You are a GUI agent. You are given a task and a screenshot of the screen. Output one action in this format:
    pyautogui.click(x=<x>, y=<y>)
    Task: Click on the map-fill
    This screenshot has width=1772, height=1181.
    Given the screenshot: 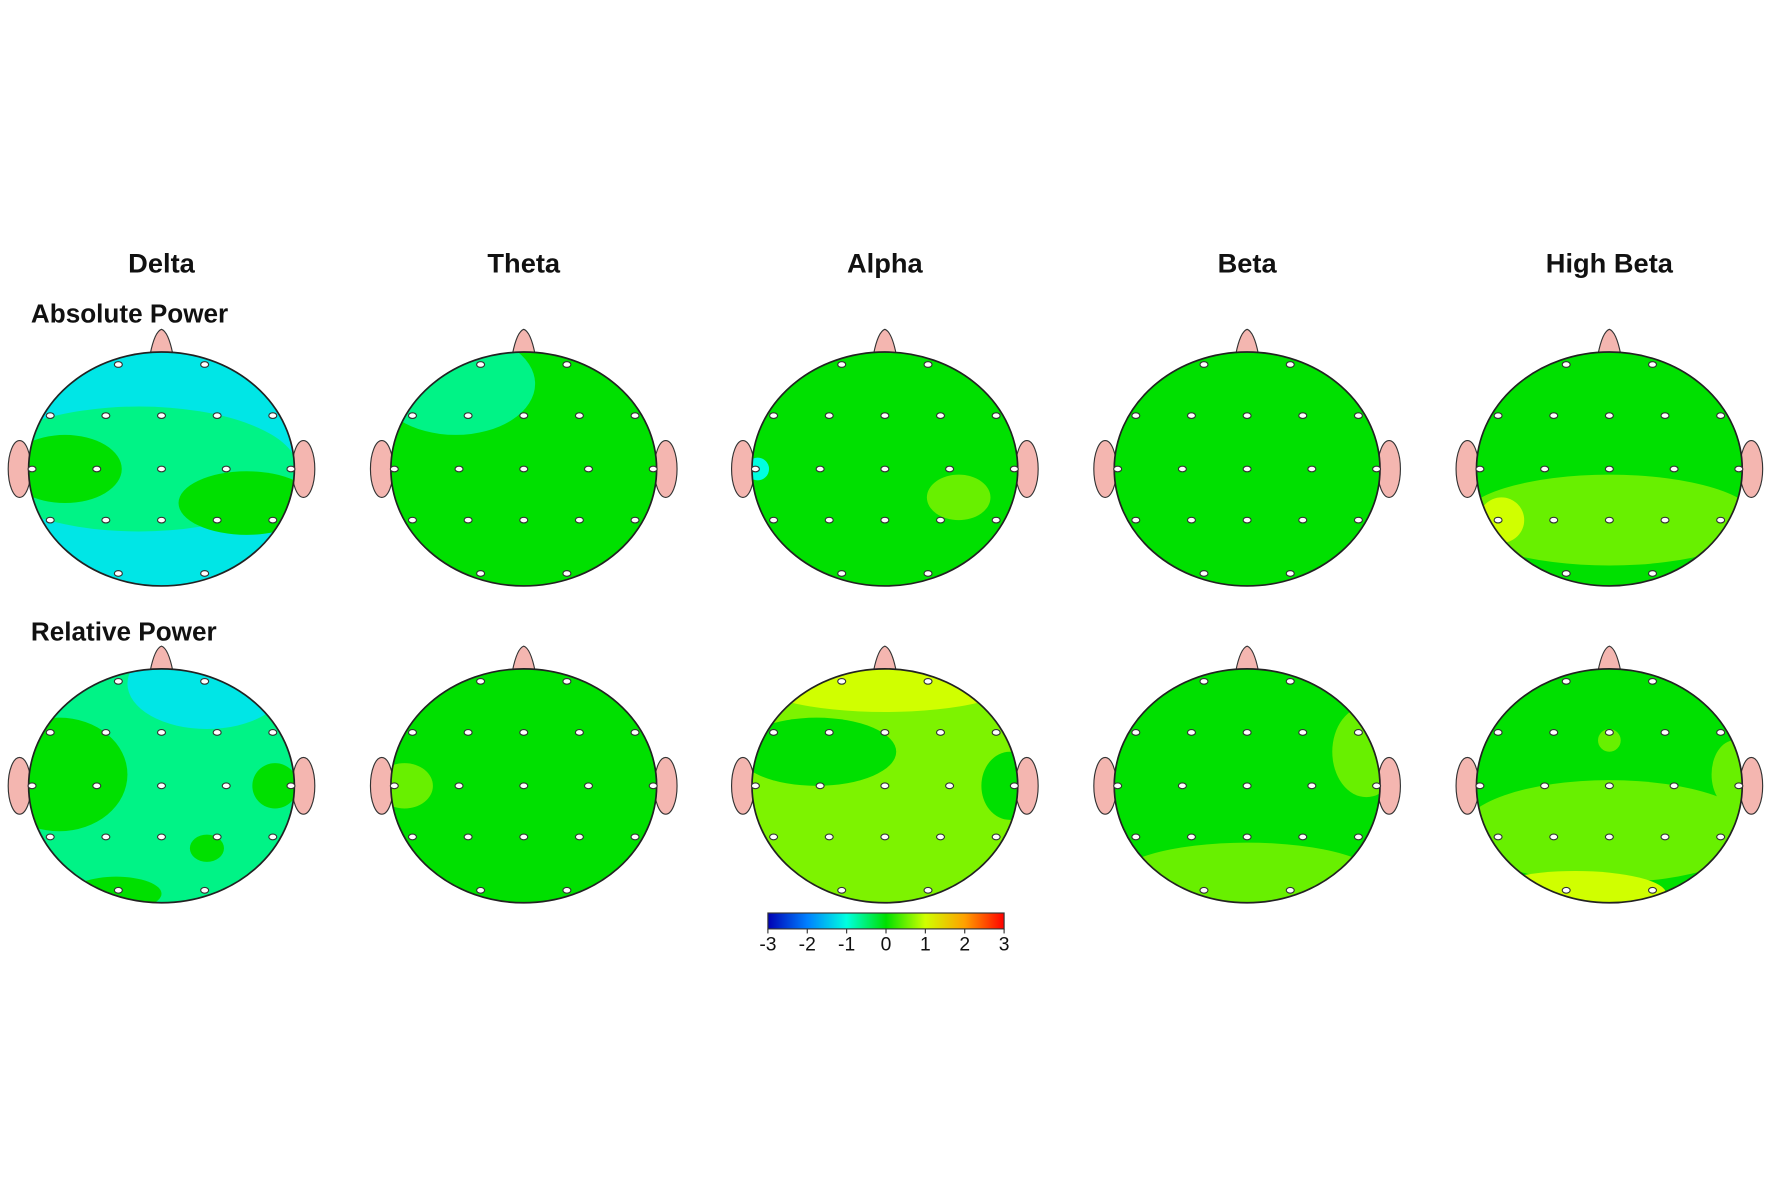 What is the action you would take?
    pyautogui.click(x=885, y=785)
    